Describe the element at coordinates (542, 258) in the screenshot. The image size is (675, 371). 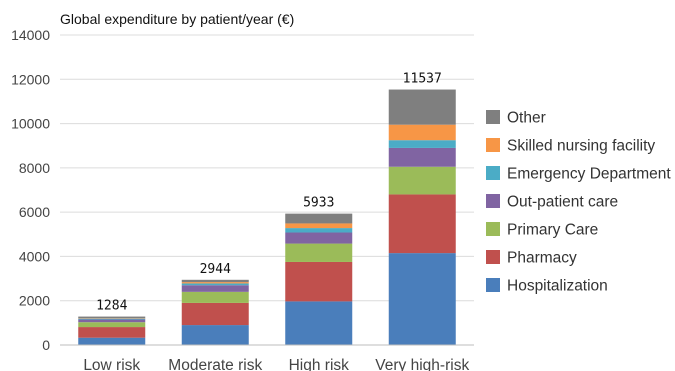
I see `legend-label: Pharmacy` at that location.